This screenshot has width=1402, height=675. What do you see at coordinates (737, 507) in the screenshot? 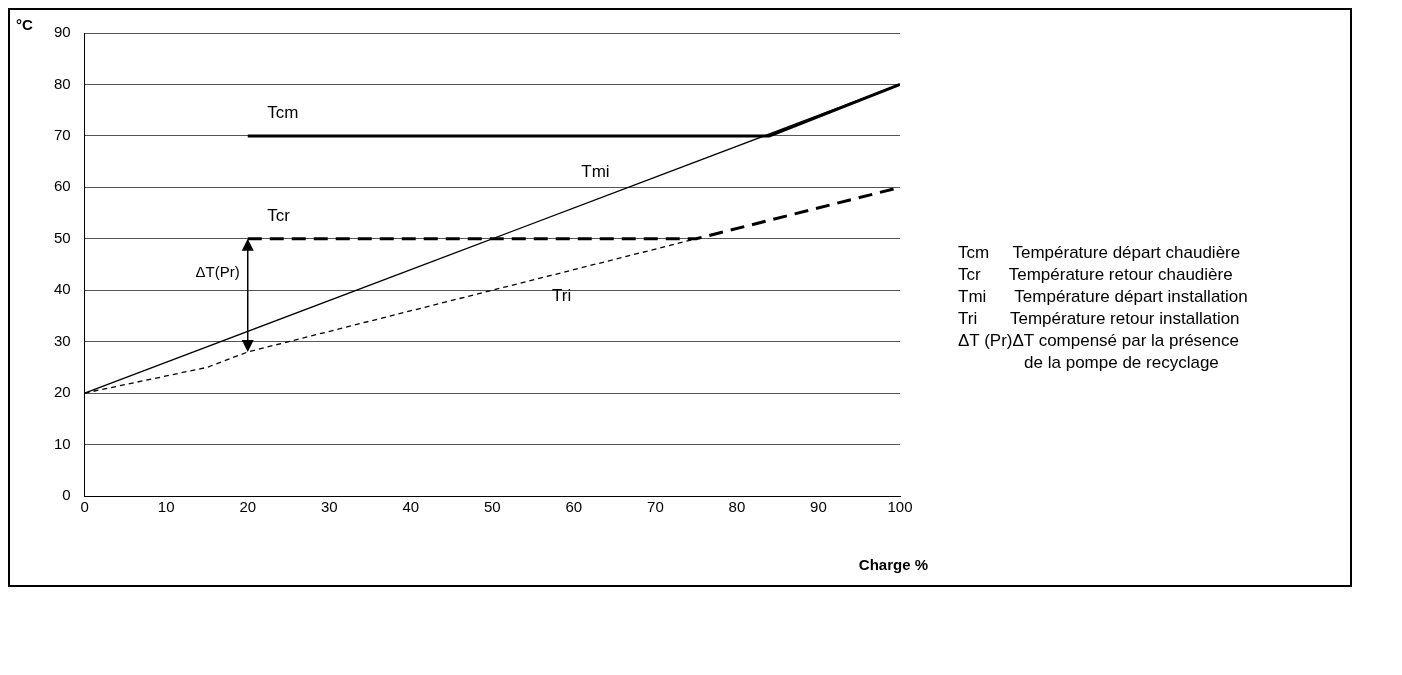
I see `x-tick-label: 80` at bounding box center [737, 507].